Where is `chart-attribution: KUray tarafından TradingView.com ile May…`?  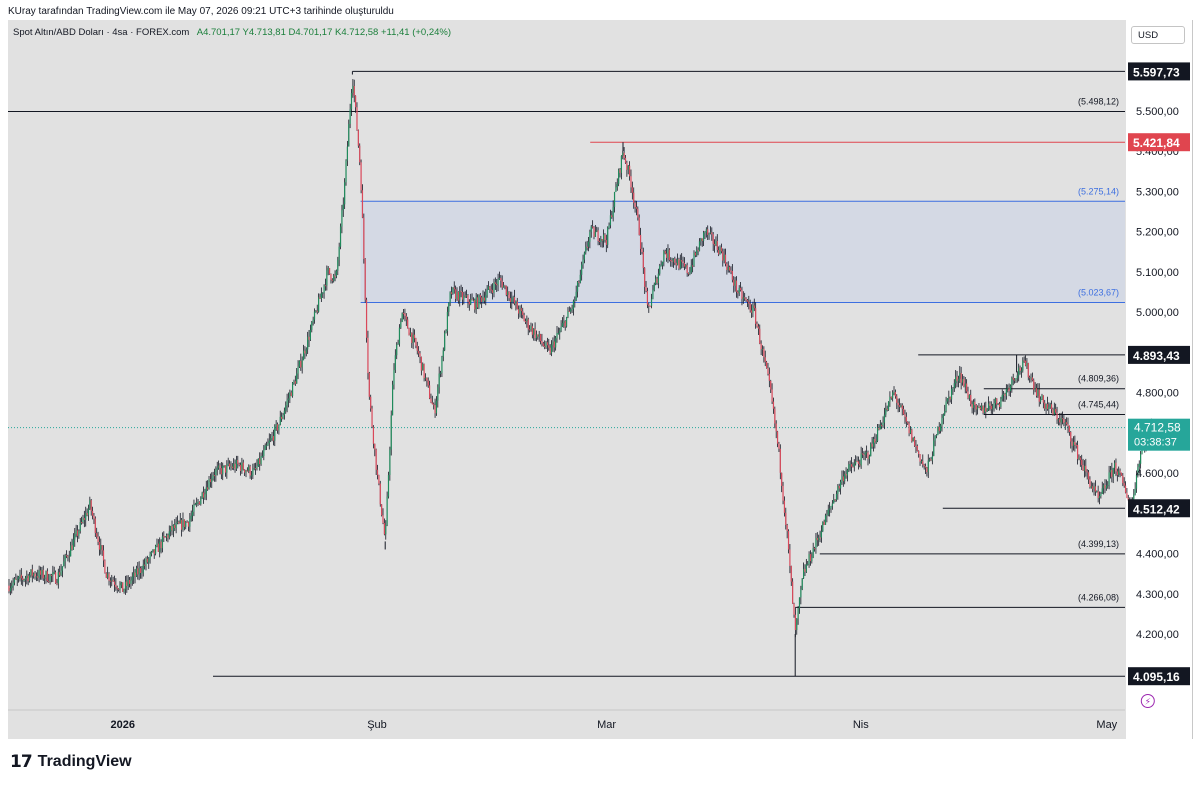 chart-attribution: KUray tarafından TradingView.com ile May… is located at coordinates (201, 11).